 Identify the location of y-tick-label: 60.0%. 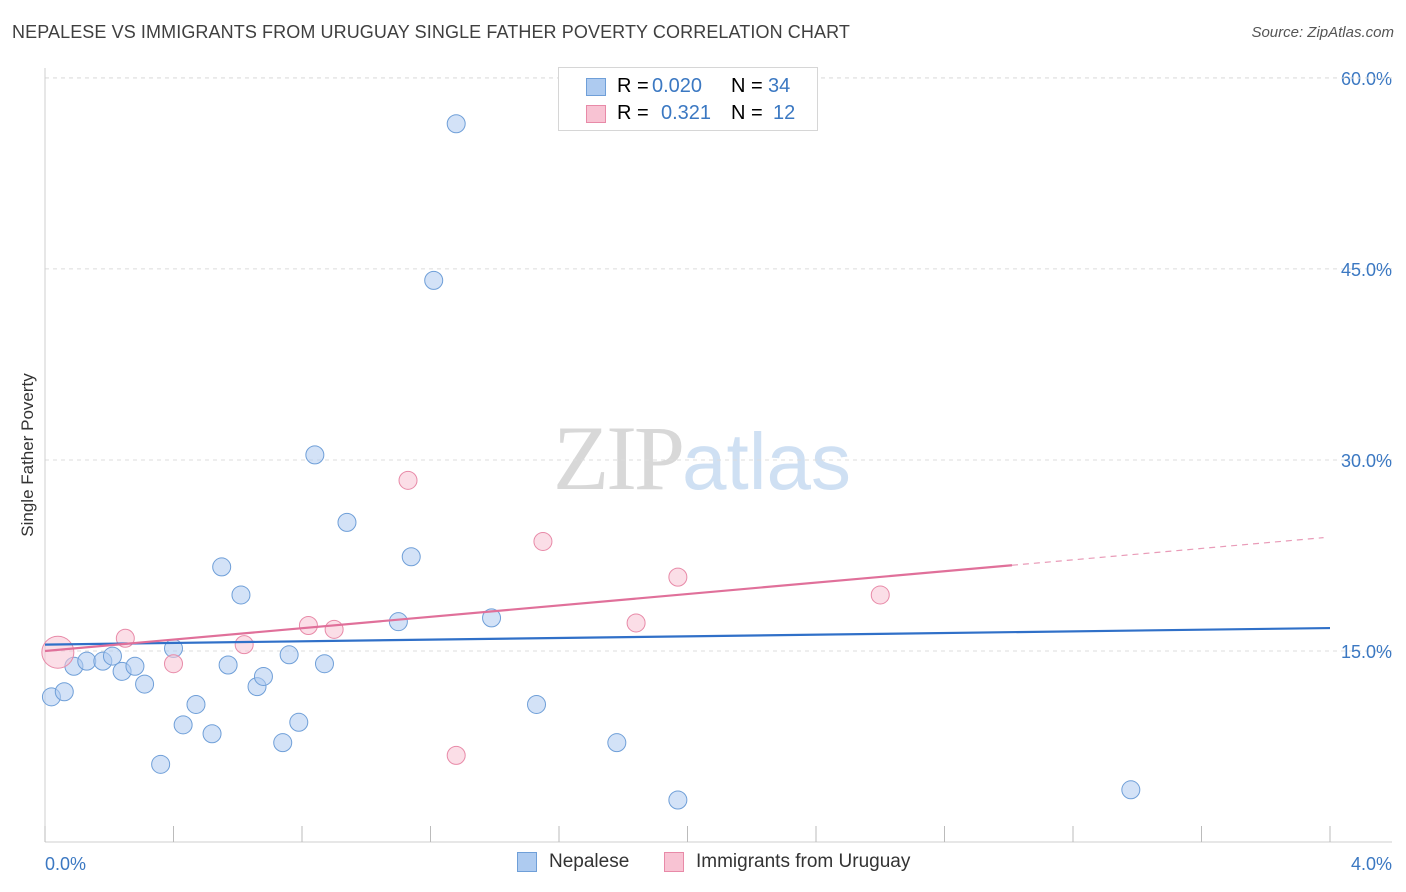
(1366, 79).